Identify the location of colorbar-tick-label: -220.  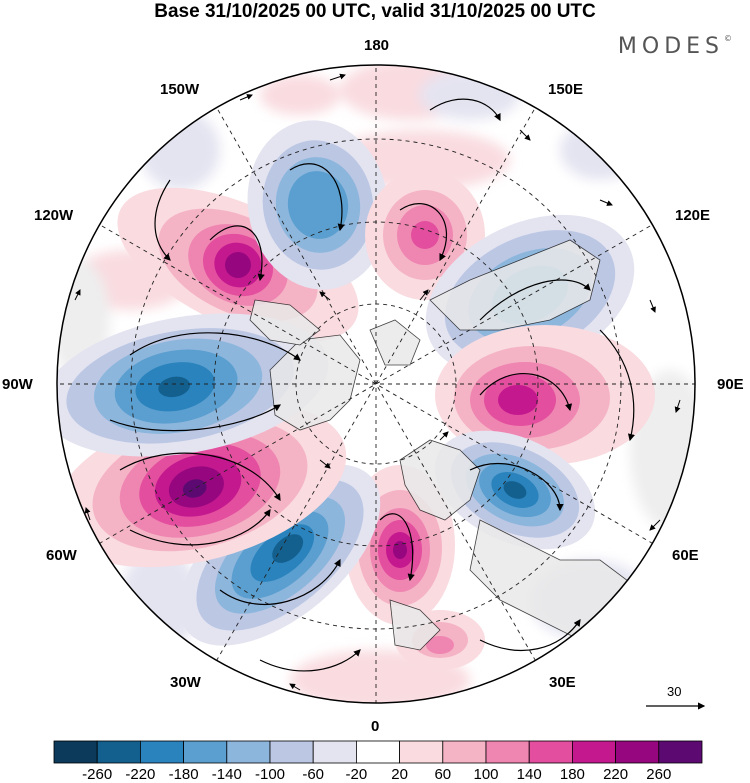
(140, 774).